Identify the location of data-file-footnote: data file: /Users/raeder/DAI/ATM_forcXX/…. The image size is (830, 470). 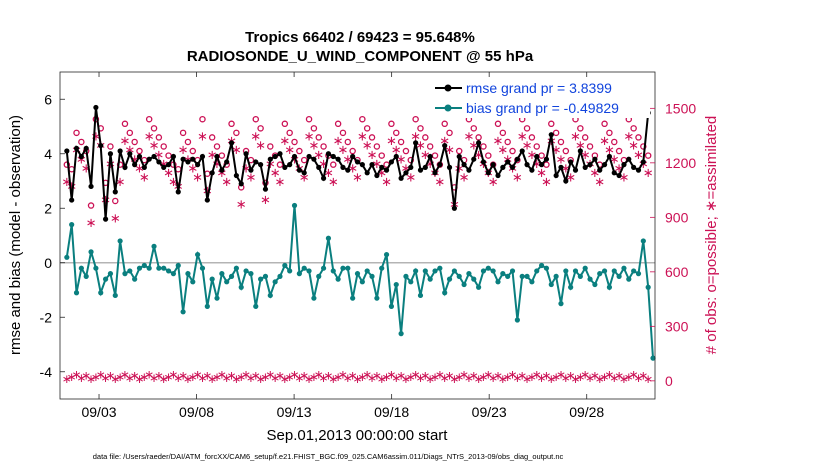
(328, 456).